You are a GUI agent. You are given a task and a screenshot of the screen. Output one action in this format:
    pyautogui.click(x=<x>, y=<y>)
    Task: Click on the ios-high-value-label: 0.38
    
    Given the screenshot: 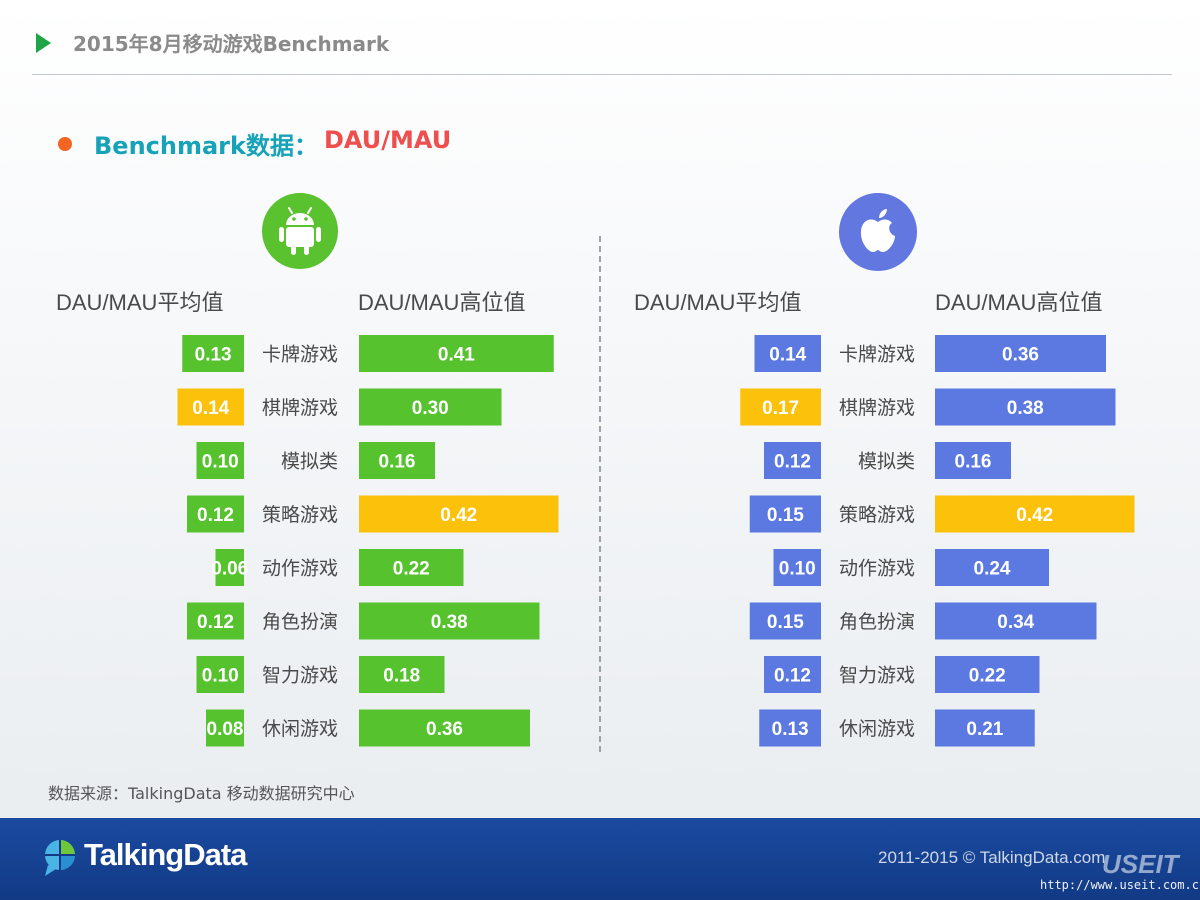 What is the action you would take?
    pyautogui.click(x=1025, y=408)
    